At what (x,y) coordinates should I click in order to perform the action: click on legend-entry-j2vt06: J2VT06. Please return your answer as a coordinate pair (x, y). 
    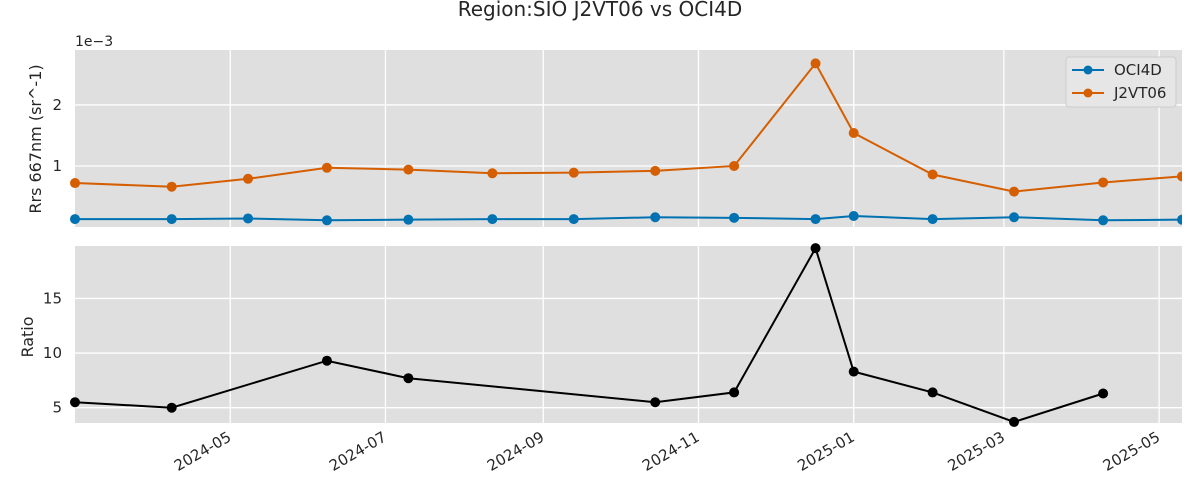
    Looking at the image, I should click on (1119, 93).